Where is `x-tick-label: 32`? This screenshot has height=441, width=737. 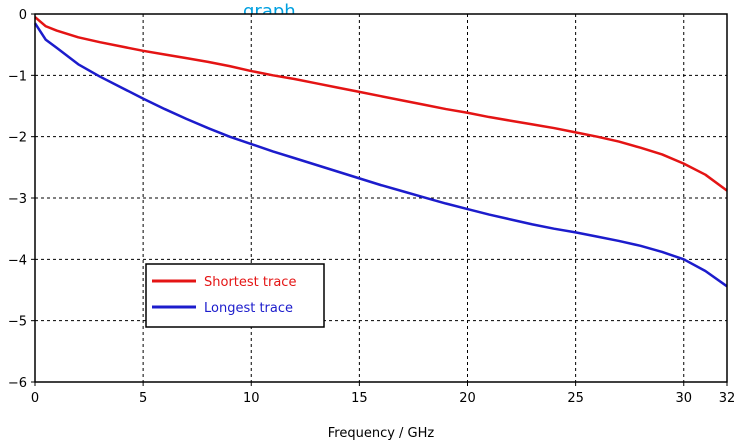
x-tick-label: 32 is located at coordinates (727, 398).